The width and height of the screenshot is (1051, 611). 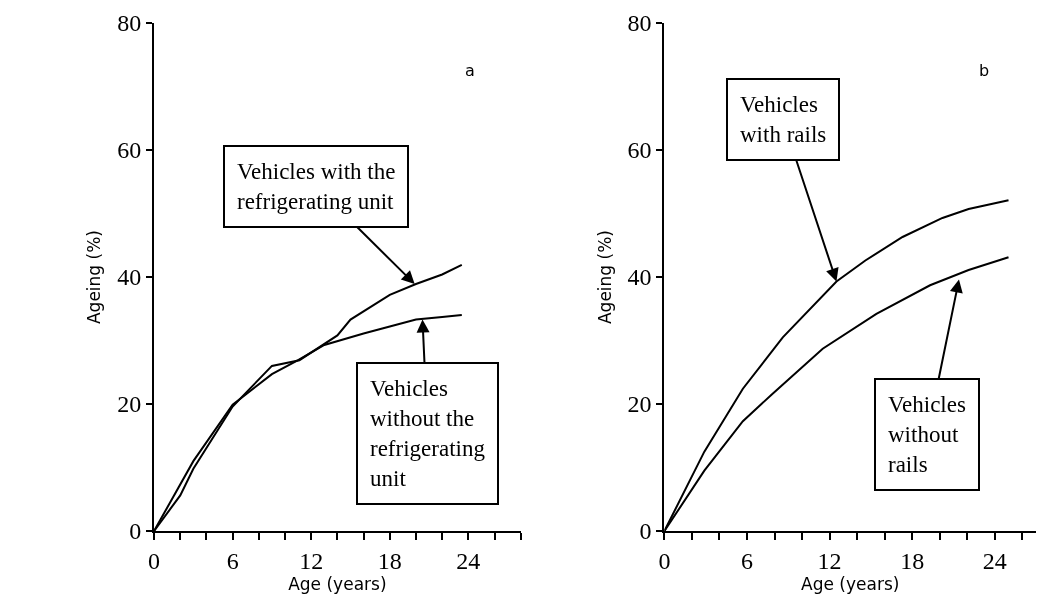 I want to click on annotation: Vehicles without the refrigerating unit, so click(x=428, y=433).